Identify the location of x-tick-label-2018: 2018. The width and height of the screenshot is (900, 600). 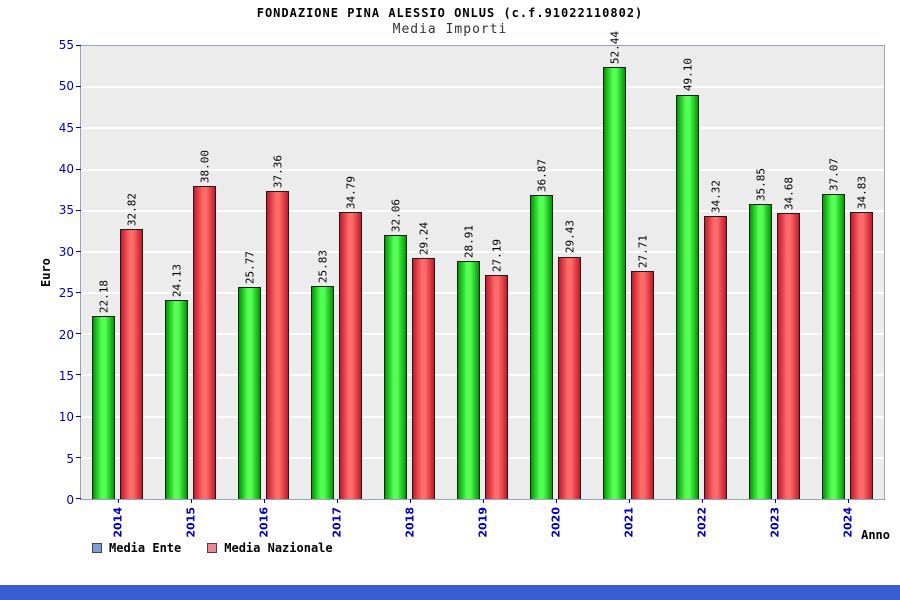
(409, 522).